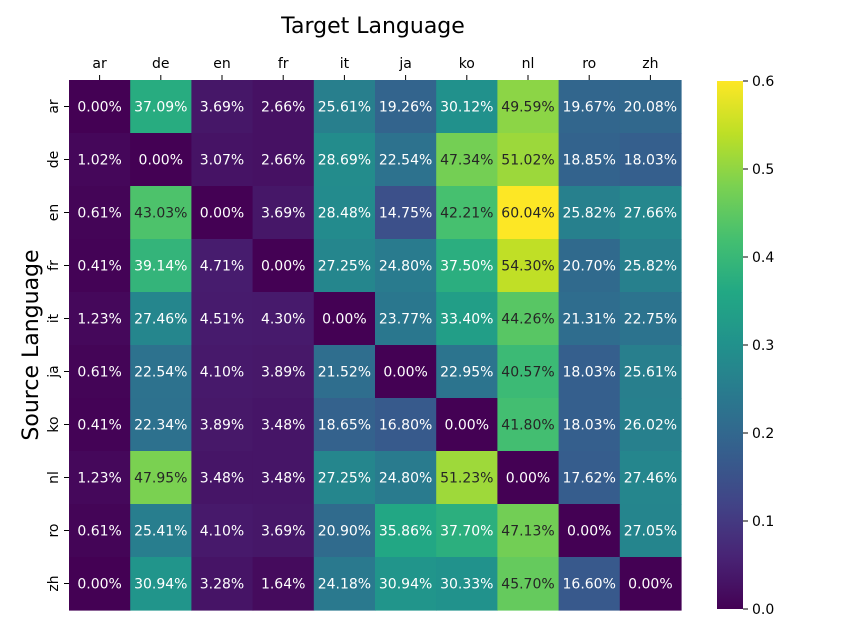  Describe the element at coordinates (222, 479) in the screenshot. I see `cell-value-label: 3.48%` at that location.